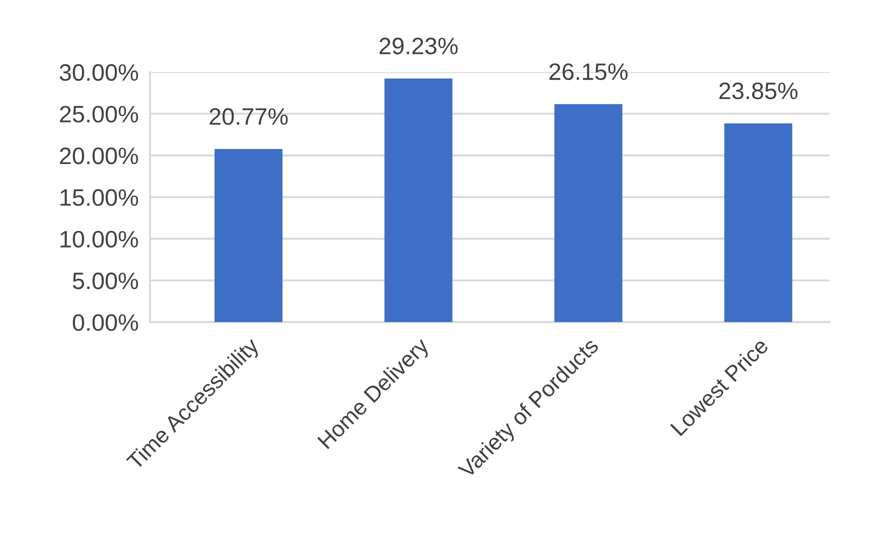 The width and height of the screenshot is (877, 546). Describe the element at coordinates (99, 239) in the screenshot. I see `y-tick-label: 10.00%` at that location.